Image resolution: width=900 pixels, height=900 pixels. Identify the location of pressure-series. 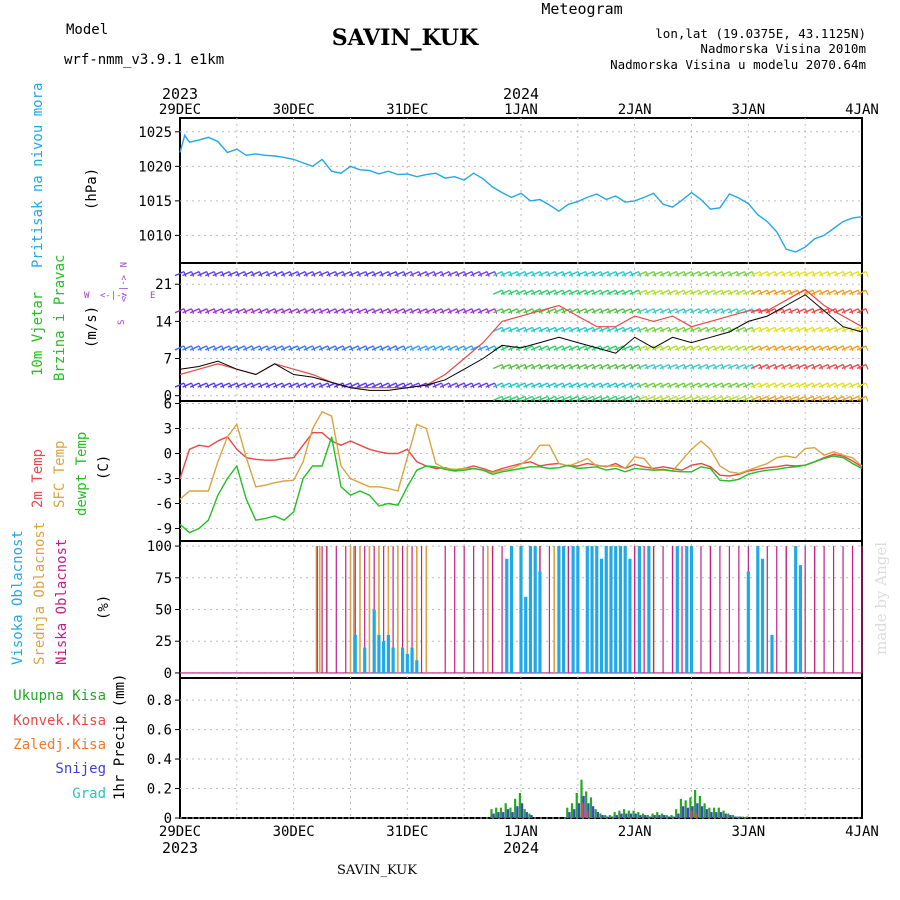
(521, 193).